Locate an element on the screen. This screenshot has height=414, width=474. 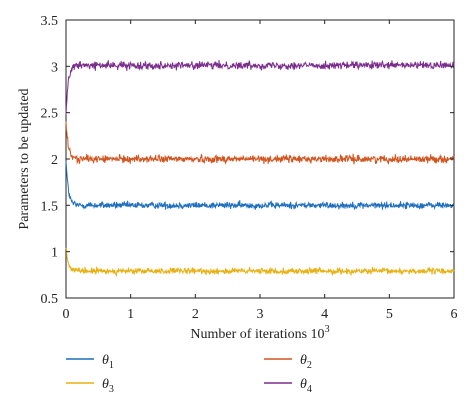
y-tick-label: 3 is located at coordinates (54, 67).